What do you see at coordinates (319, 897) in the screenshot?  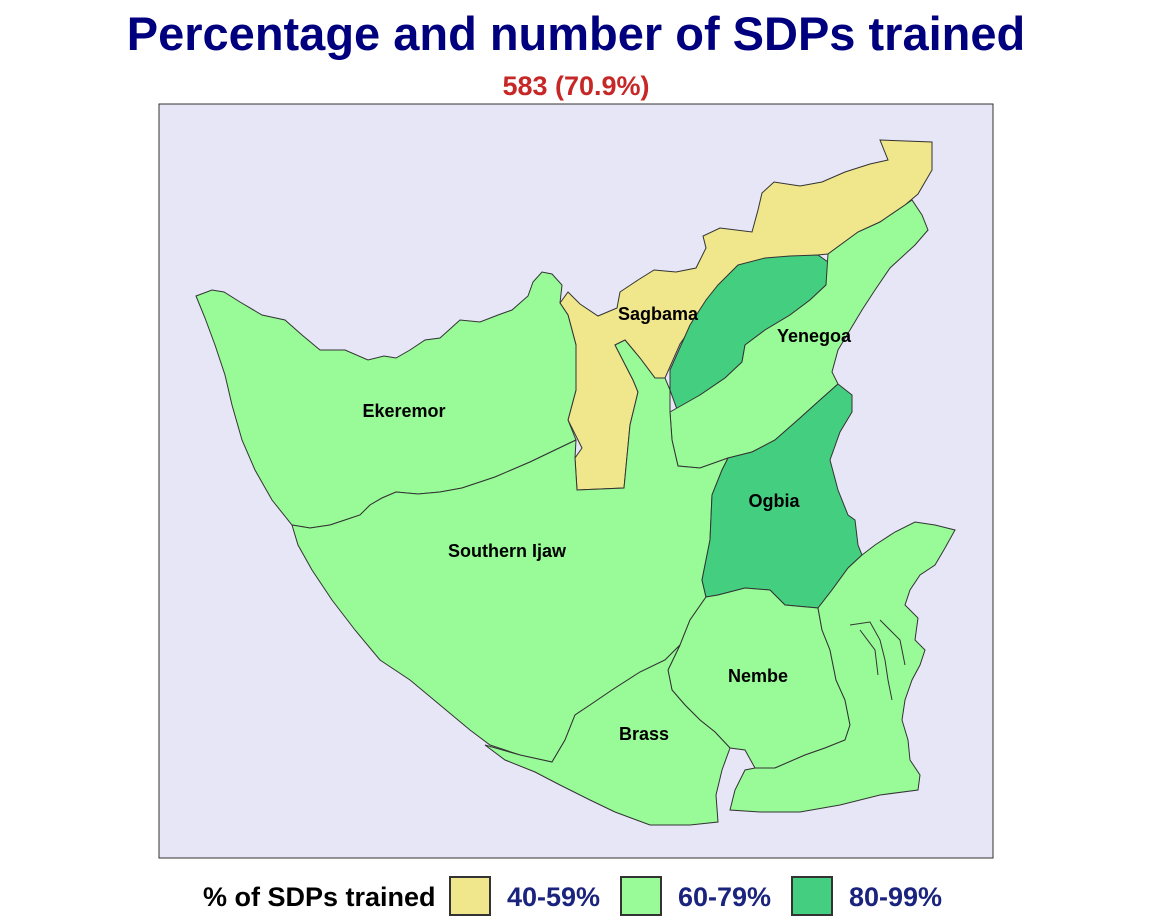 I see `legend-title: % of SDPs trained` at bounding box center [319, 897].